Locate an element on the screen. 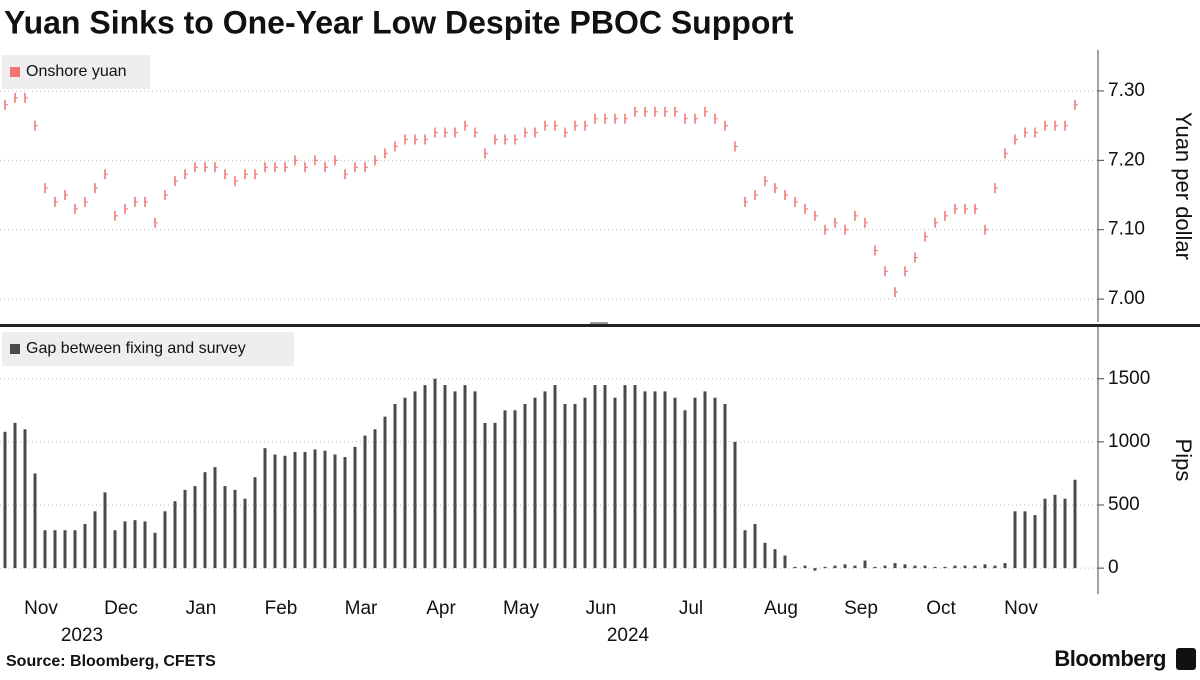 This screenshot has width=1200, height=680. y-tick-label: 0 is located at coordinates (1113, 567).